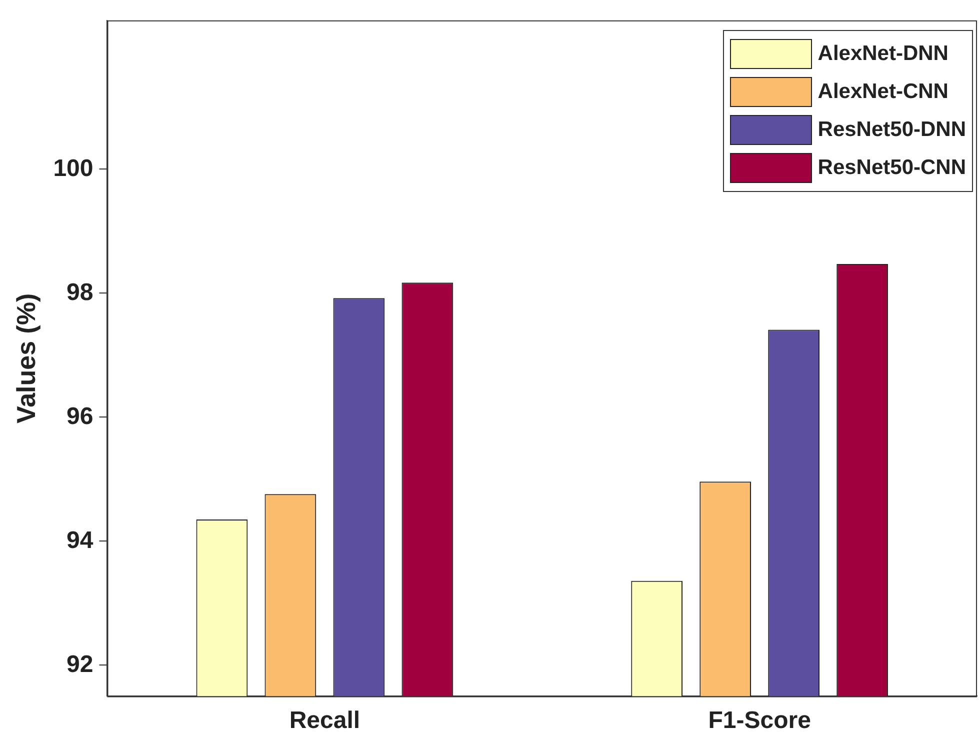 This screenshot has height=747, width=979. I want to click on y-tick-label: 100, so click(73, 168).